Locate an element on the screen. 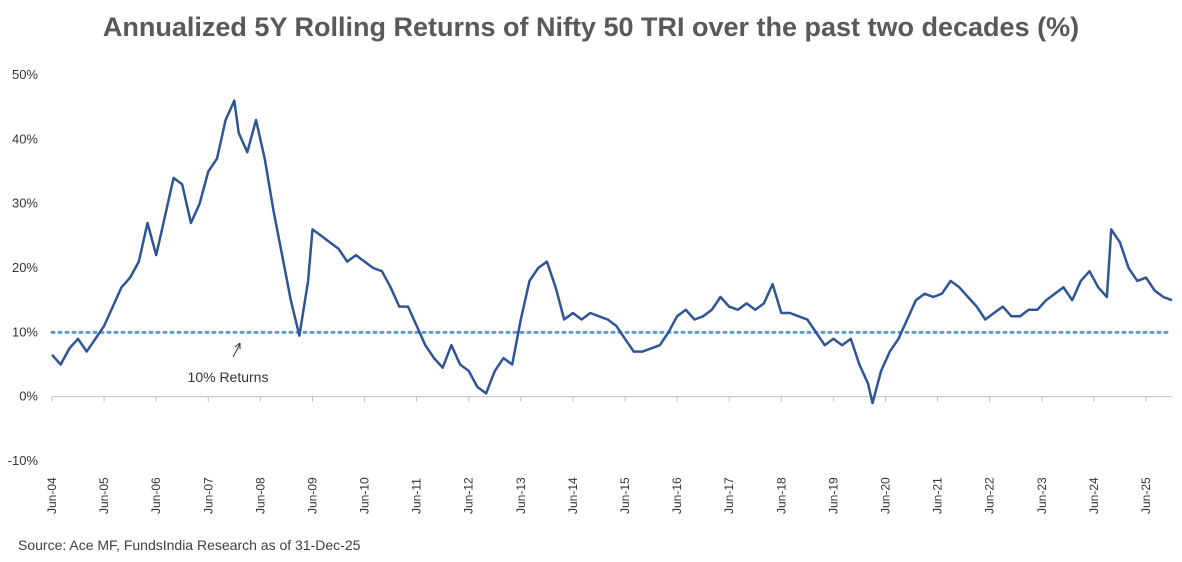  y-tick-label: 40% is located at coordinates (25, 138).